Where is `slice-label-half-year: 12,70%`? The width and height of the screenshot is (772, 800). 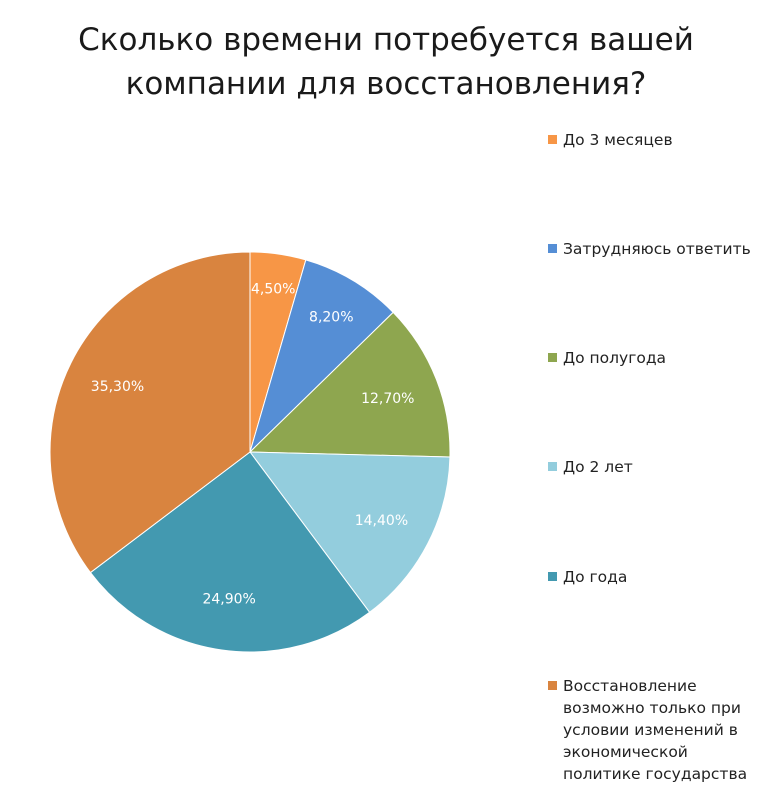
slice-label-half-year: 12,70% is located at coordinates (387, 399).